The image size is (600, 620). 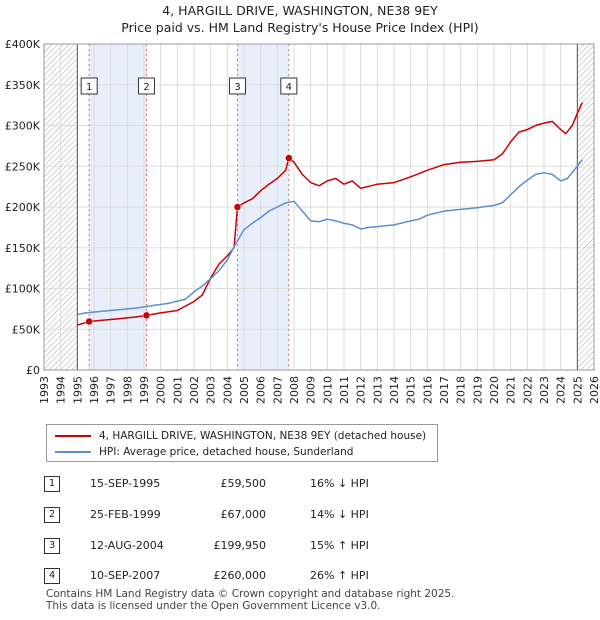 I want to click on x-tick-label: 2003, so click(x=211, y=390).